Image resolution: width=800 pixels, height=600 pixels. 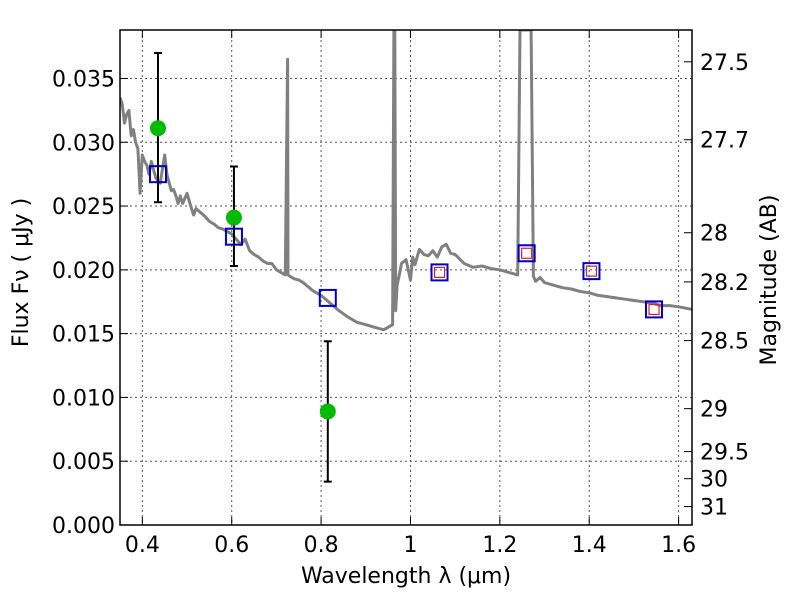 What do you see at coordinates (714, 480) in the screenshot?
I see `right-tick-label: 30` at bounding box center [714, 480].